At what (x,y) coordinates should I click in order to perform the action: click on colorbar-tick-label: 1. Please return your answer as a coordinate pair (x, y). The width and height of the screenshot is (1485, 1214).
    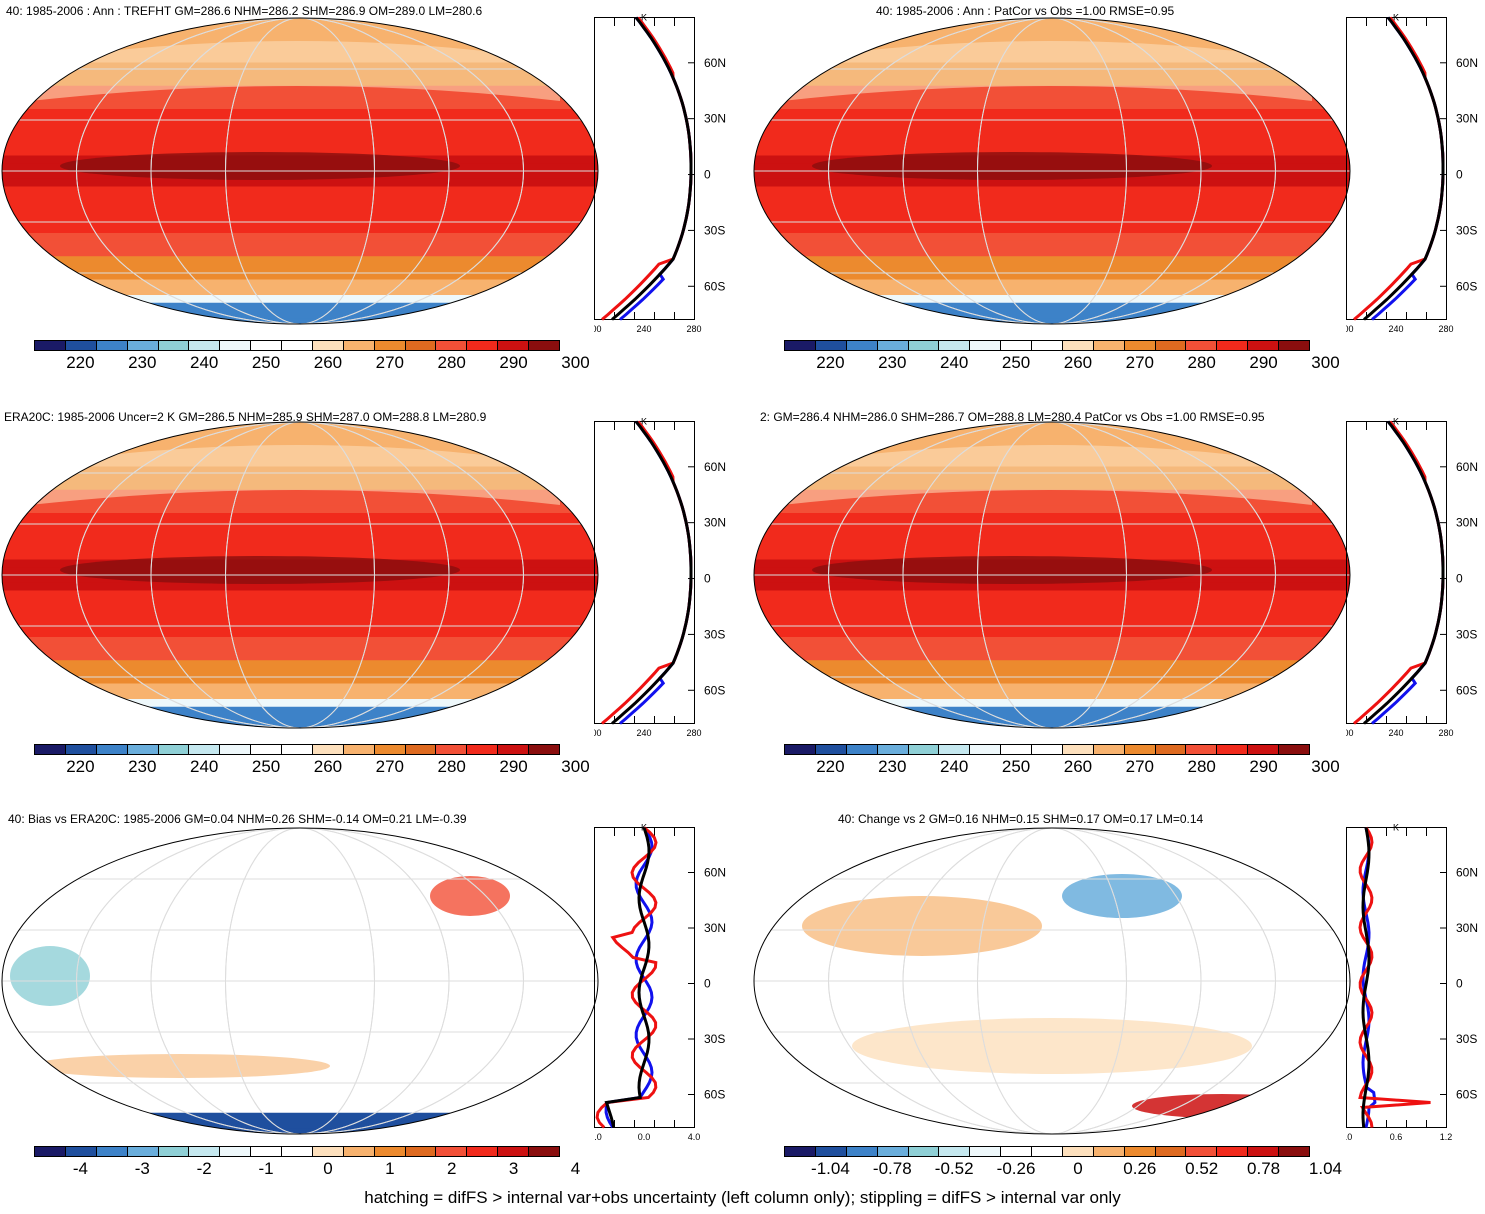
    Looking at the image, I should click on (390, 1168).